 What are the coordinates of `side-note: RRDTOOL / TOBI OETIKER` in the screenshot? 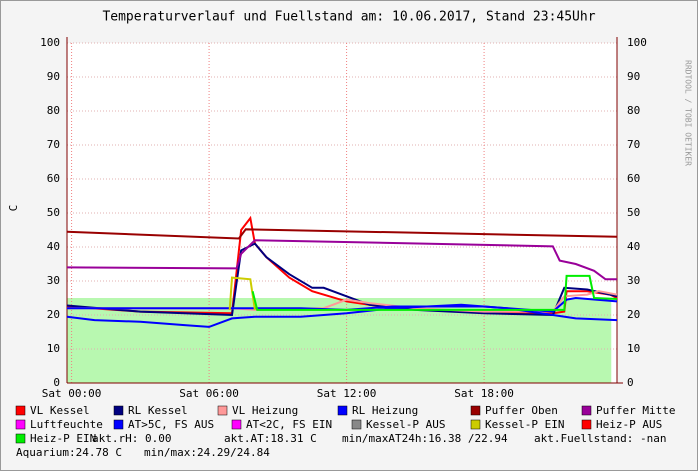 It's located at (688, 113).